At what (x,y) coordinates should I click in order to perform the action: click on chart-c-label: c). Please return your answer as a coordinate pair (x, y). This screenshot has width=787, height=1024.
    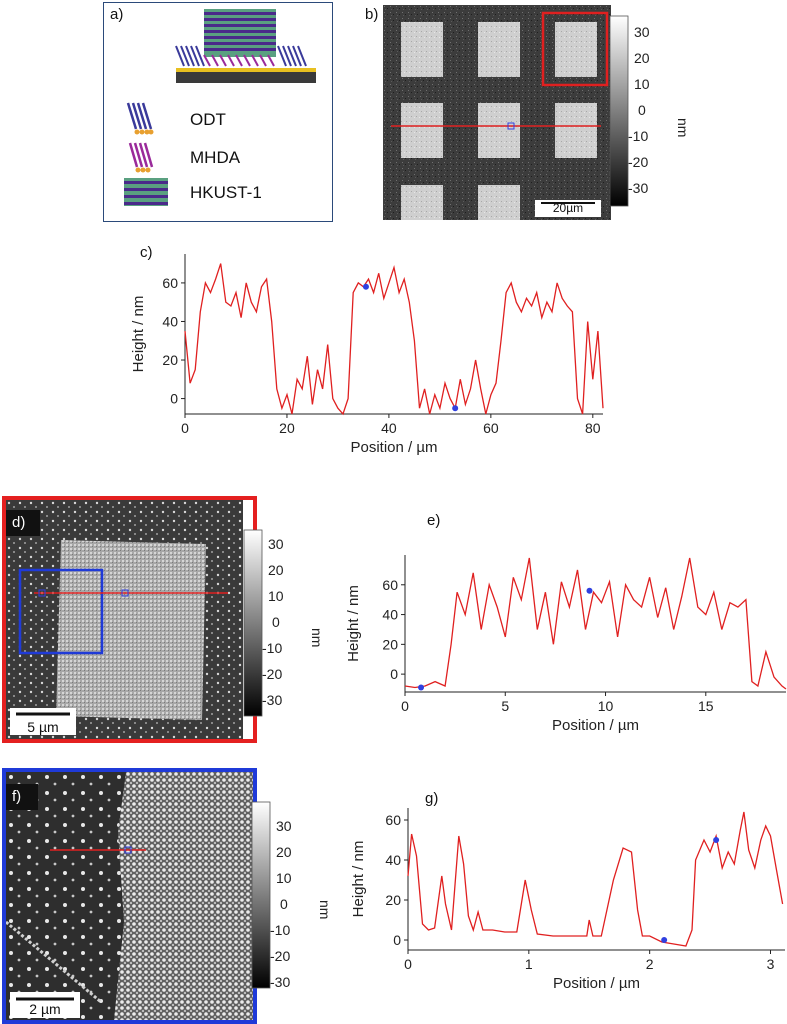
    Looking at the image, I should click on (146, 252).